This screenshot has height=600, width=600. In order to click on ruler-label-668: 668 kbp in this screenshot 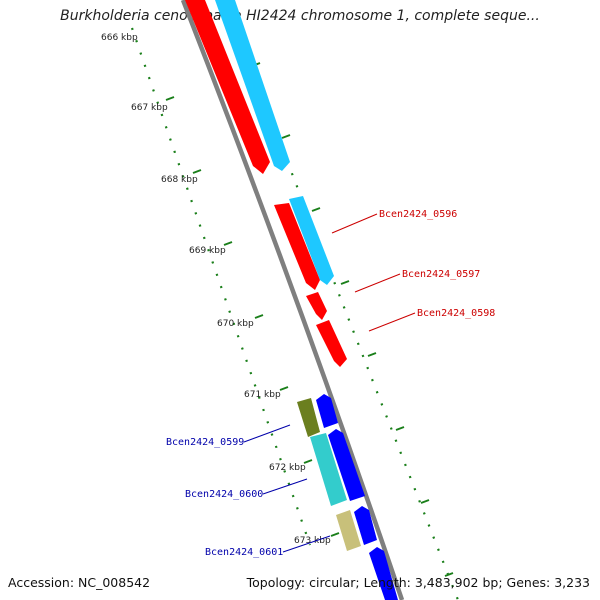, I will do `click(179, 180)`.